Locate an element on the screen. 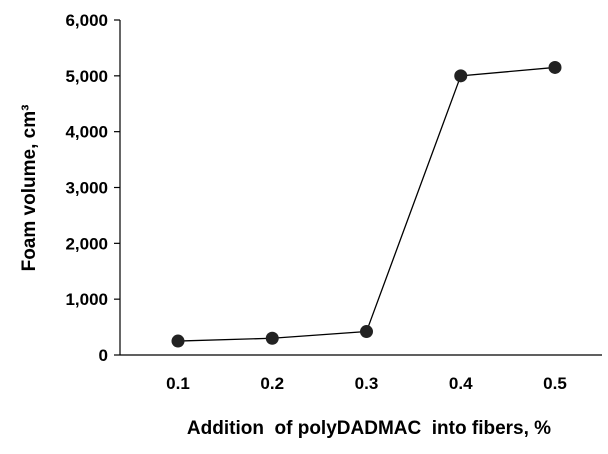 The width and height of the screenshot is (608, 454). x-tick-label: 0.2 is located at coordinates (272, 383).